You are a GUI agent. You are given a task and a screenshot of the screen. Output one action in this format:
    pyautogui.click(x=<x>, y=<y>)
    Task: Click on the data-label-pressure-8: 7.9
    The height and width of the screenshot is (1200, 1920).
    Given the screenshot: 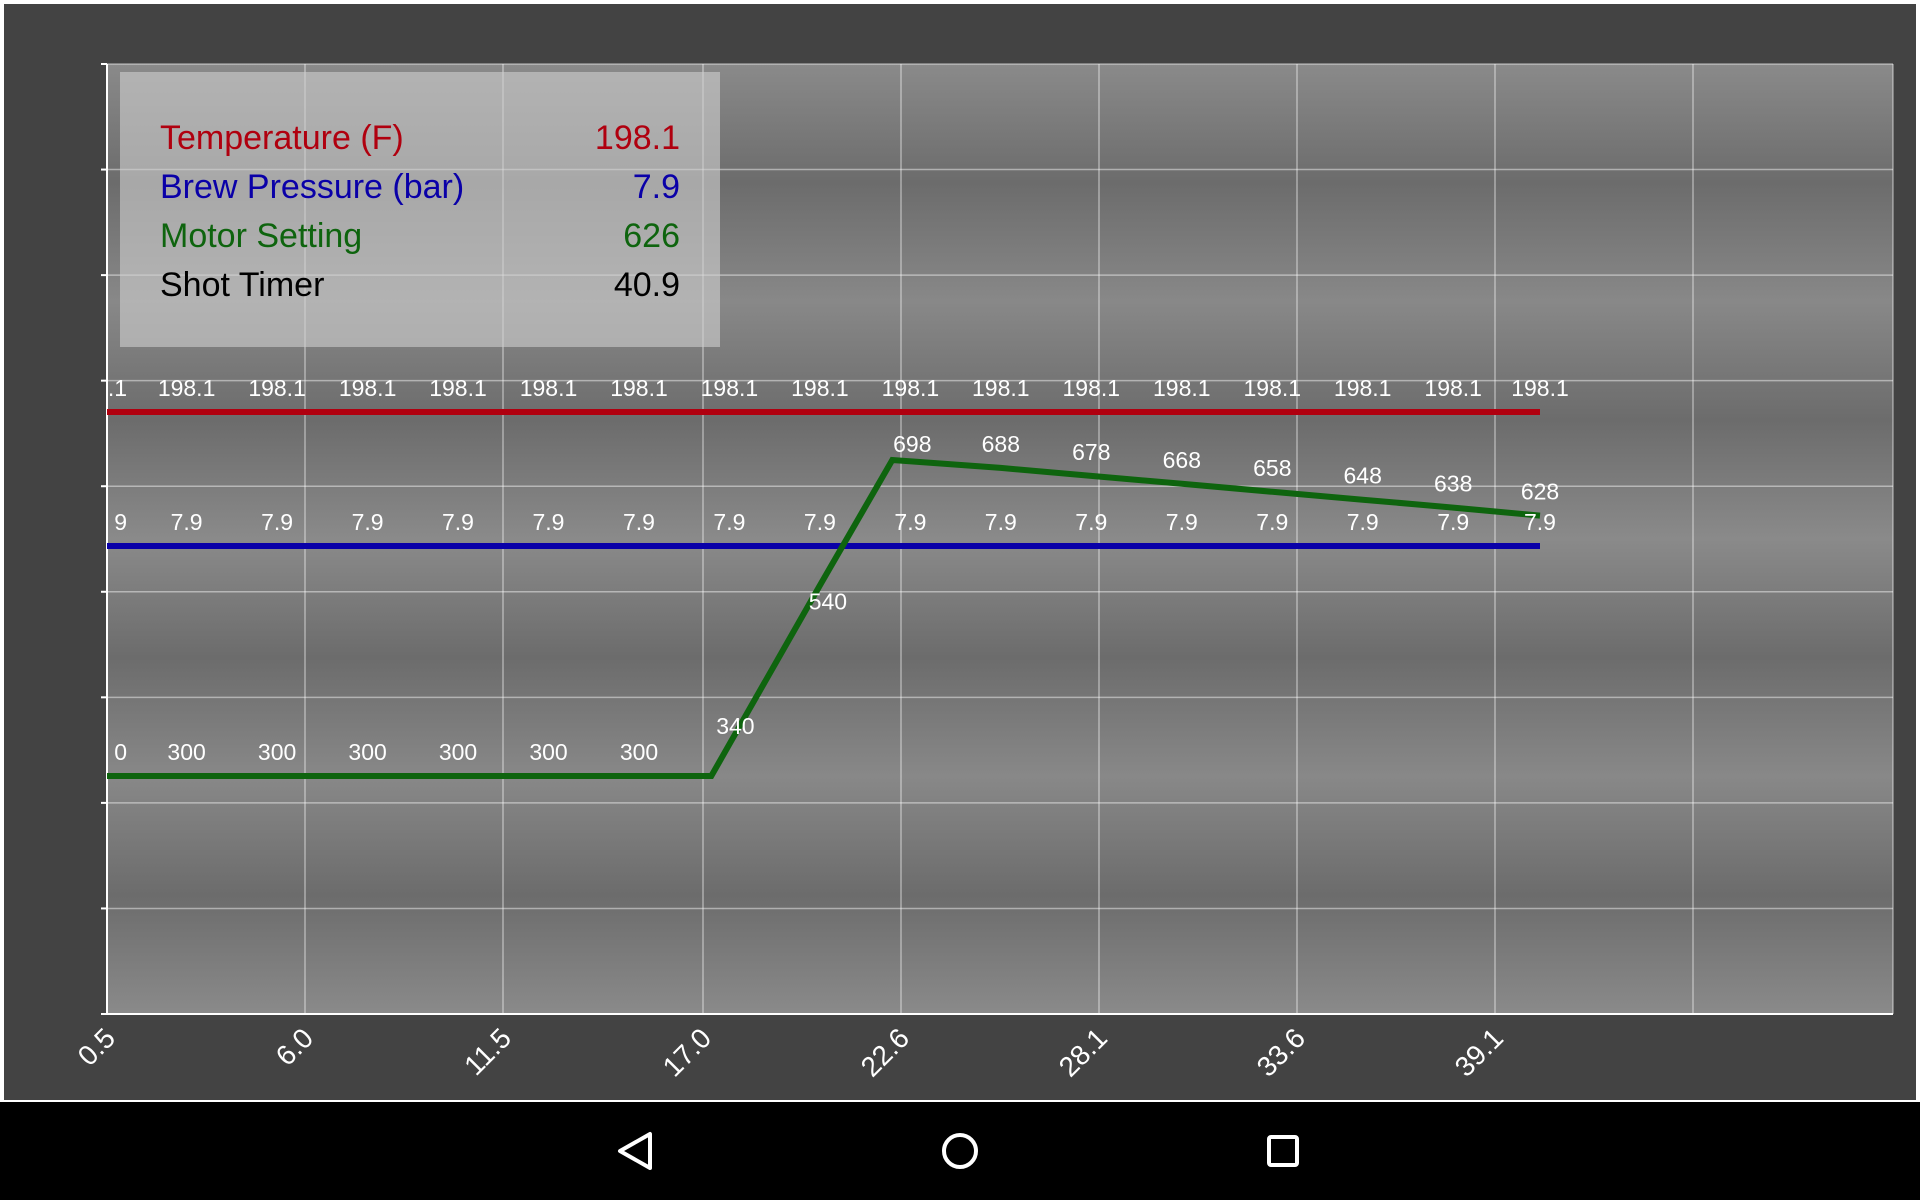 What is the action you would take?
    pyautogui.click(x=820, y=522)
    